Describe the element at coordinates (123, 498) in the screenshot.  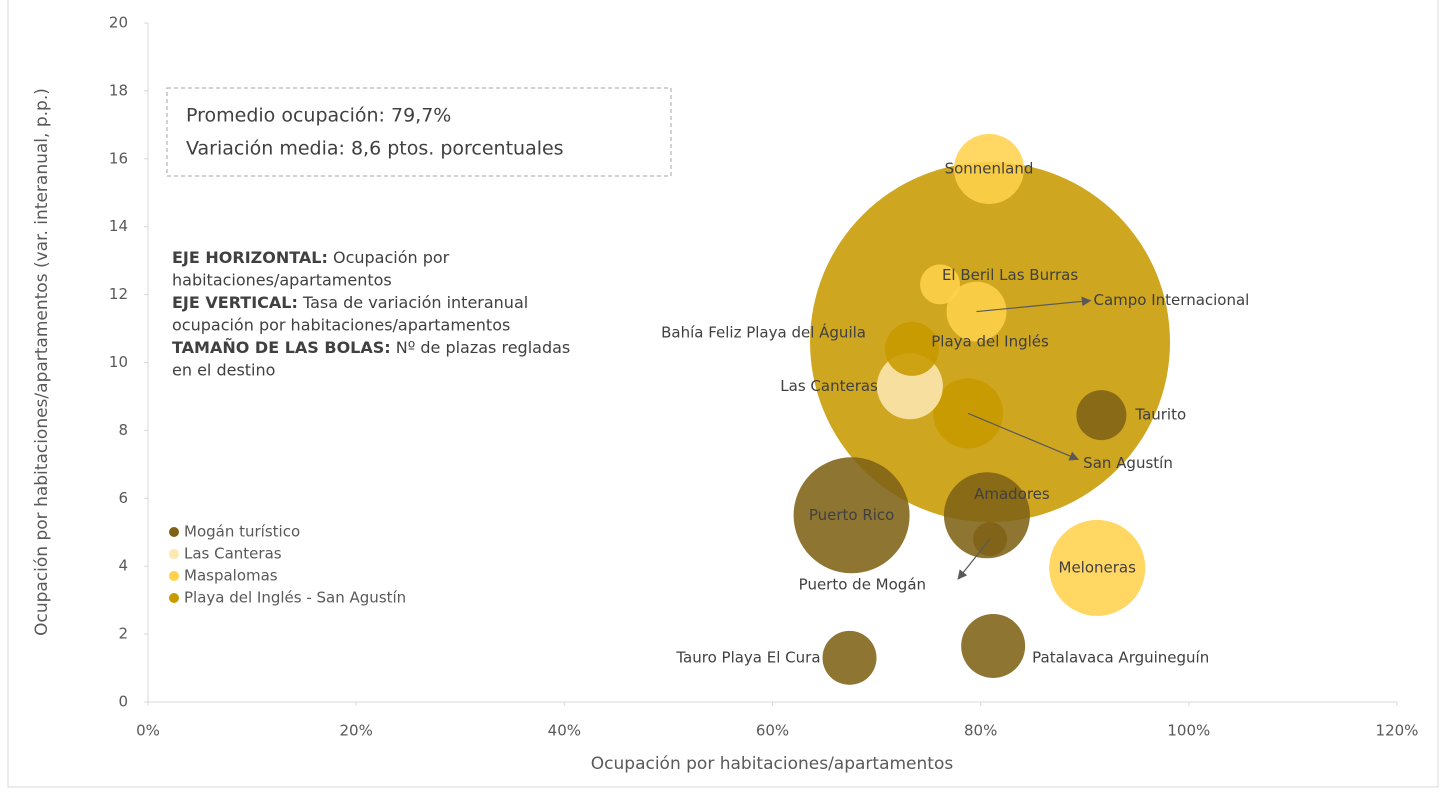
I see `y-tick-label: 6` at that location.